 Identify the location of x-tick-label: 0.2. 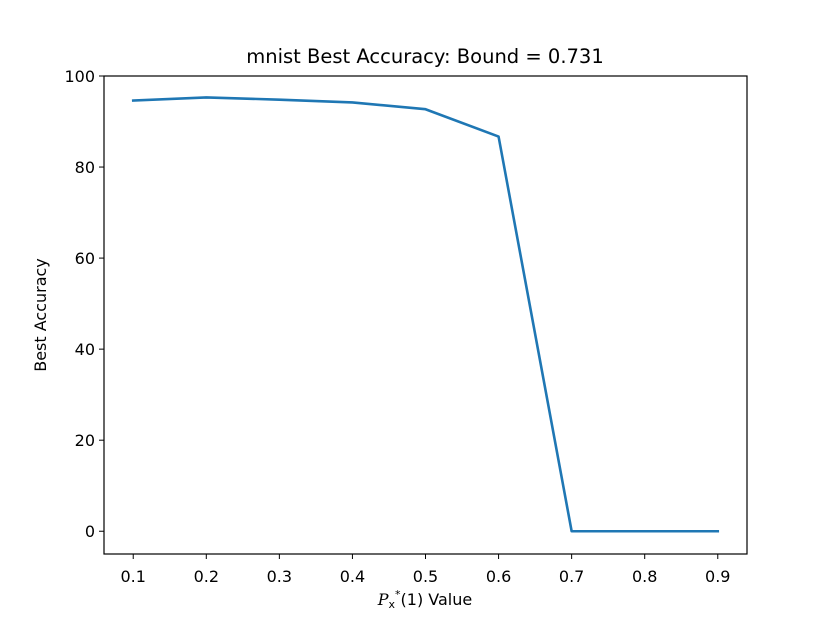
(206, 576).